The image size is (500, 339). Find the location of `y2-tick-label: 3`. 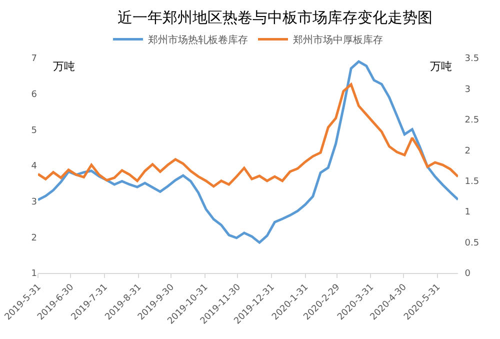

y2-tick-label: 3 is located at coordinates (467, 89).